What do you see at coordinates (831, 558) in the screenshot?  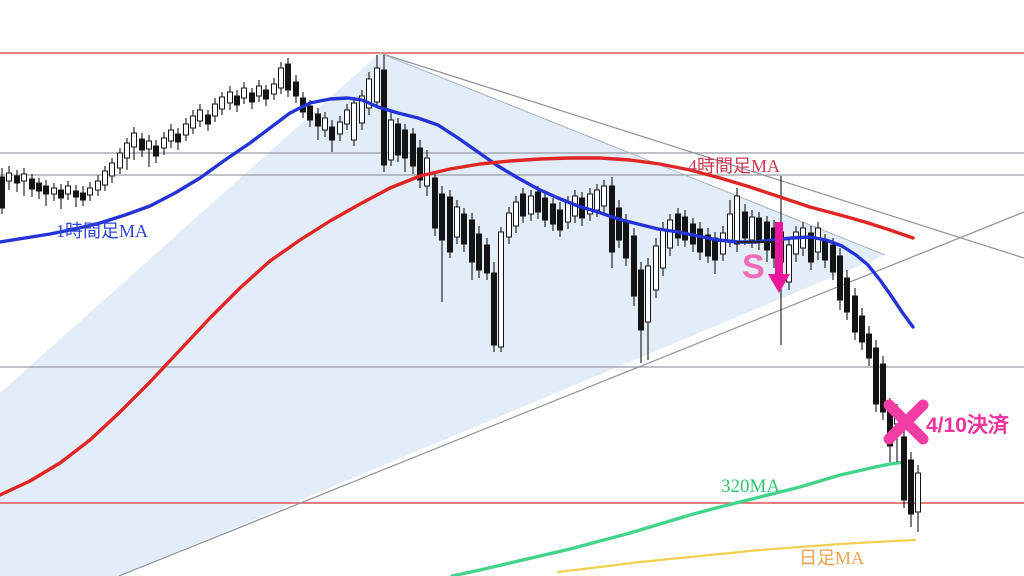 I see `ma-daily-label: 日足MA` at bounding box center [831, 558].